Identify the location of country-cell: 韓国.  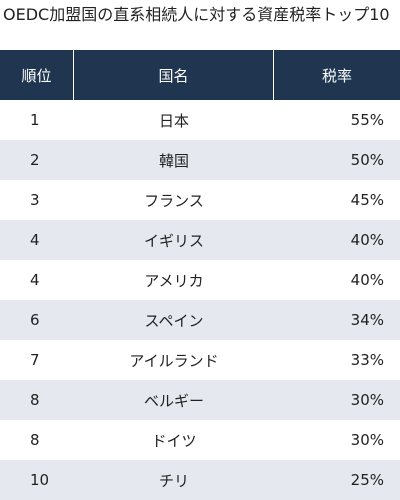
(174, 160).